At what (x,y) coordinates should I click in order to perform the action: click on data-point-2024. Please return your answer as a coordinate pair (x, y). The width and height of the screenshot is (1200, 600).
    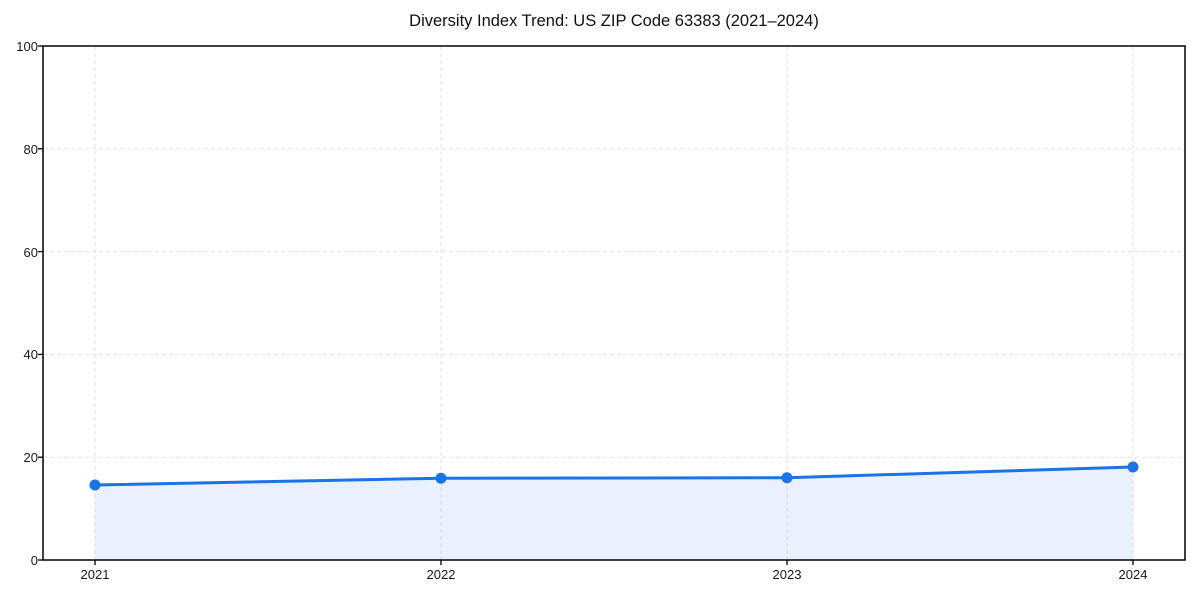
    Looking at the image, I should click on (1133, 467).